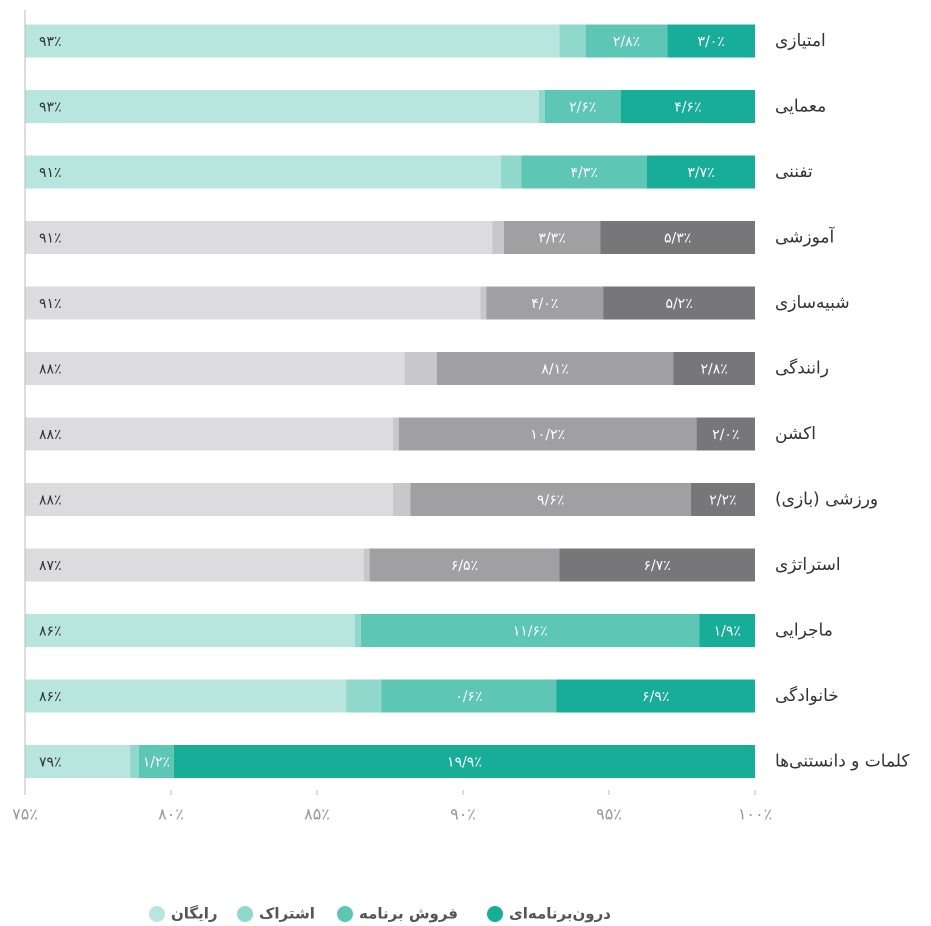 The width and height of the screenshot is (931, 926). Describe the element at coordinates (468, 697) in the screenshot. I see `value-label: ۰/۶٪` at that location.